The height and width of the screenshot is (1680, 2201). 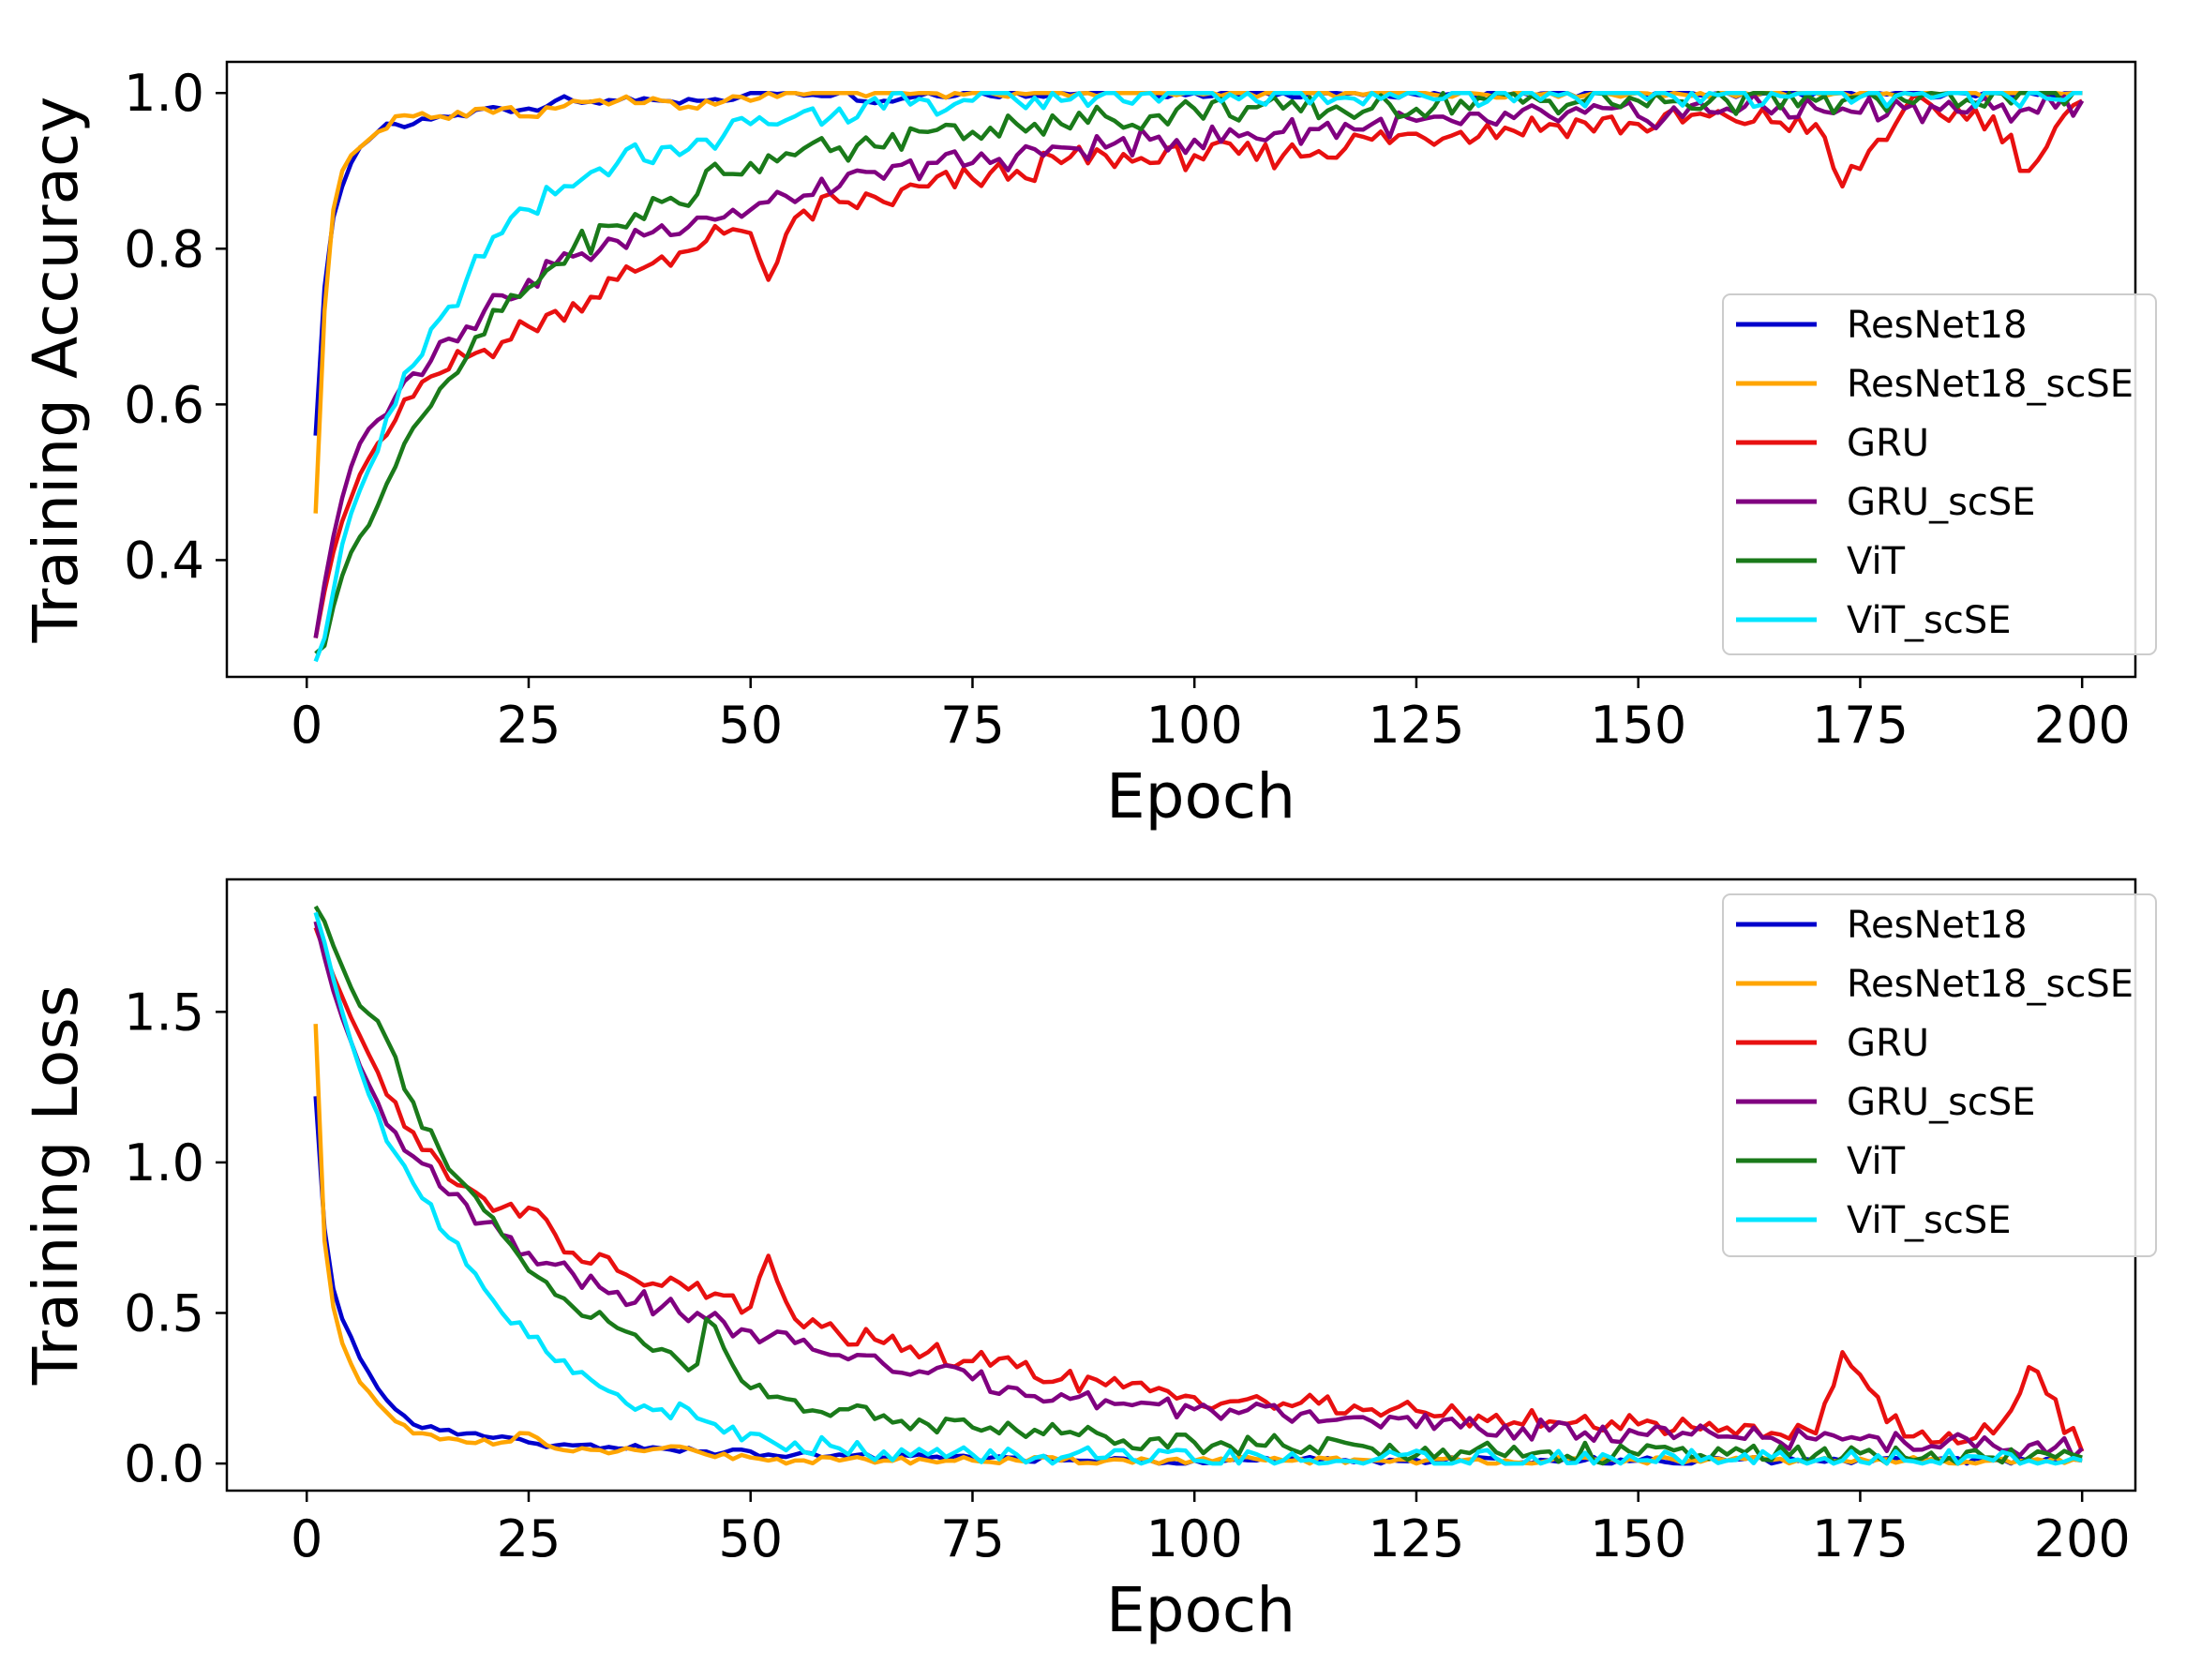 What do you see at coordinates (306, 725) in the screenshot?
I see `accuracy-x-tick-label: 0` at bounding box center [306, 725].